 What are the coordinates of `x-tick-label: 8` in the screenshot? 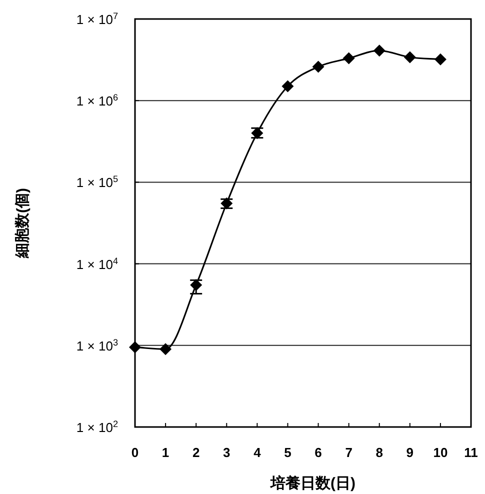 It's located at (379, 452).